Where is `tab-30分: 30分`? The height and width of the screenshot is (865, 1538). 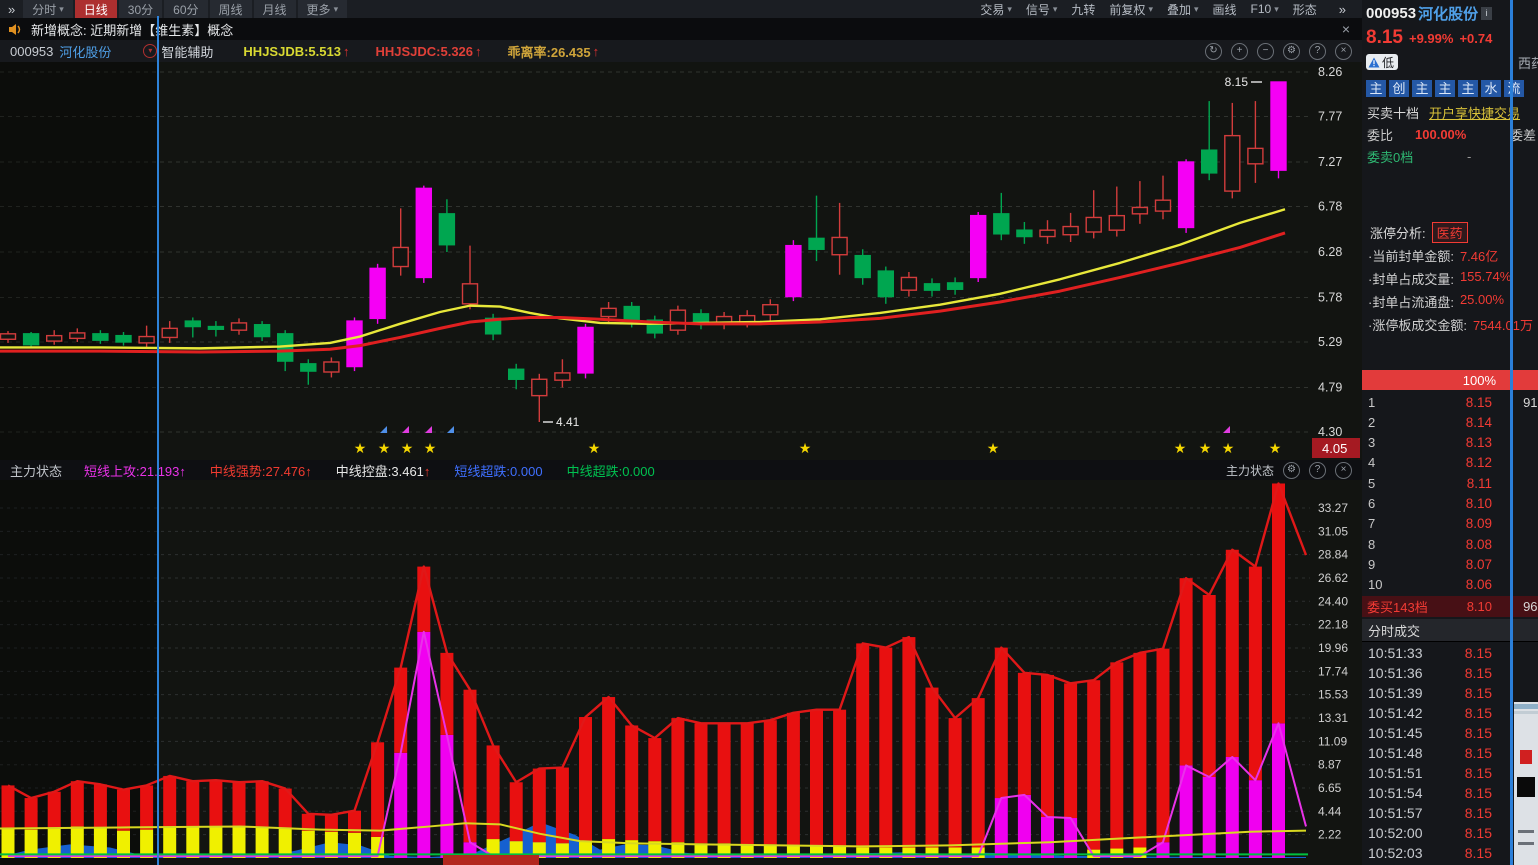
tab-30分: 30分 is located at coordinates (140, 9).